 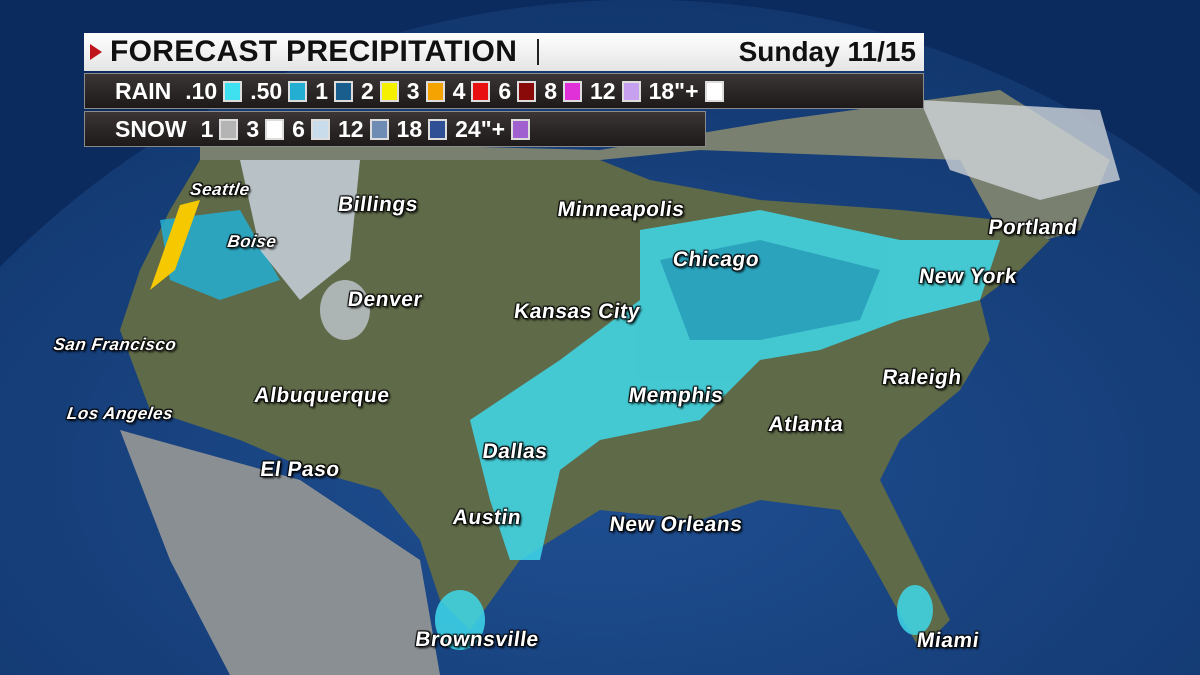 What do you see at coordinates (201, 90) in the screenshot?
I see `legend-value: .10` at bounding box center [201, 90].